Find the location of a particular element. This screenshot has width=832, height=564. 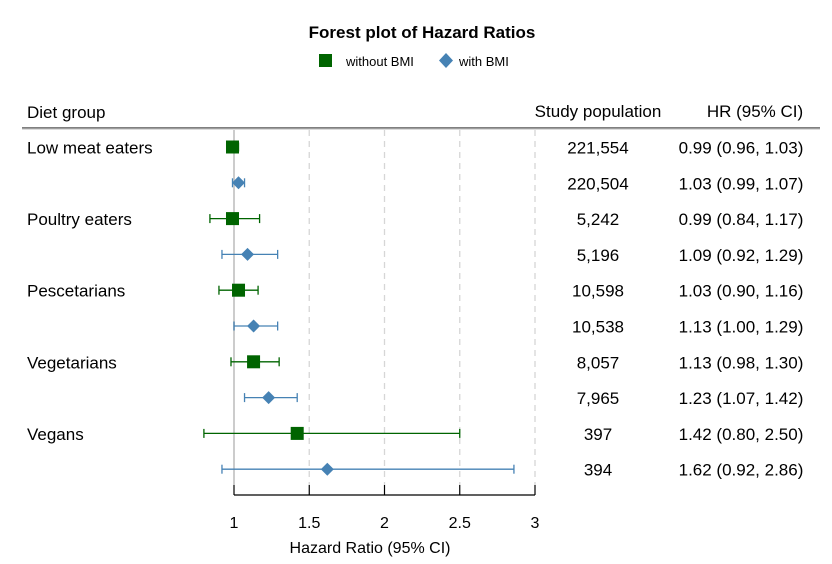

study-population-cell: 397 is located at coordinates (598, 434).